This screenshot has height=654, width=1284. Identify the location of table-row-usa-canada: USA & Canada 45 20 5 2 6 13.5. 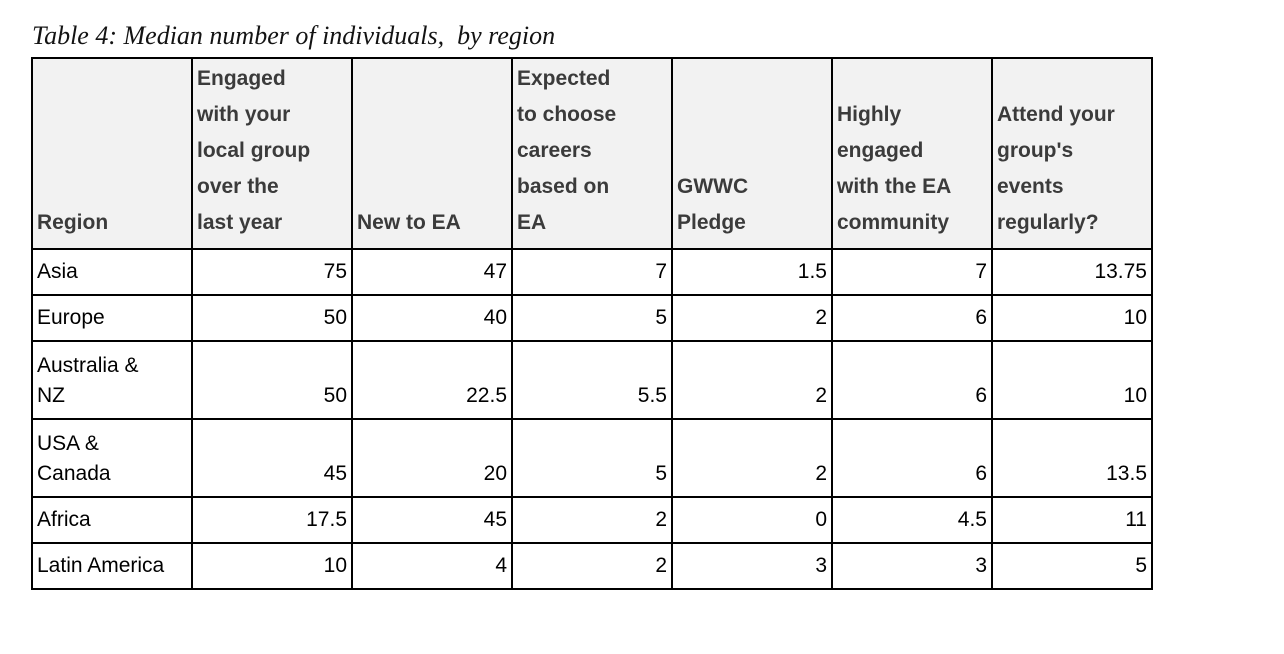
(592, 458).